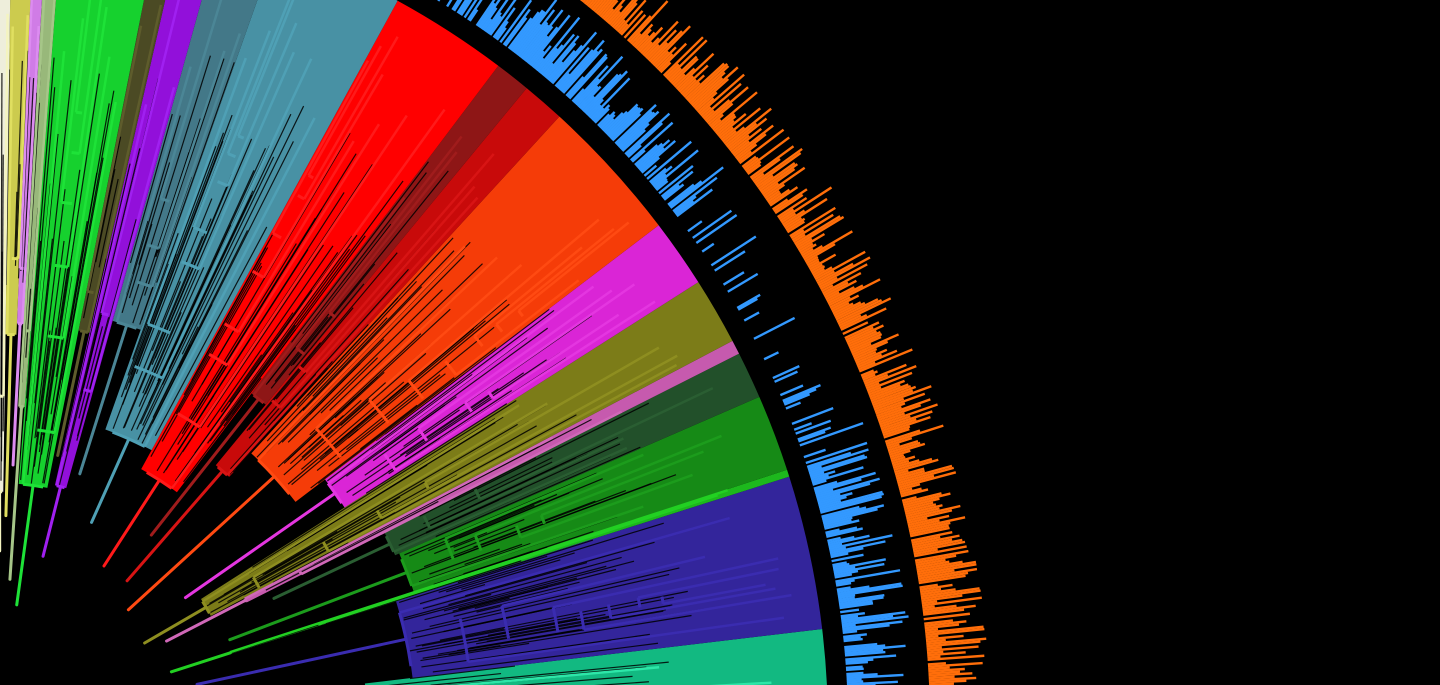  Describe the element at coordinates (595, 656) in the screenshot. I see `clade-teal-green-wedge` at that location.